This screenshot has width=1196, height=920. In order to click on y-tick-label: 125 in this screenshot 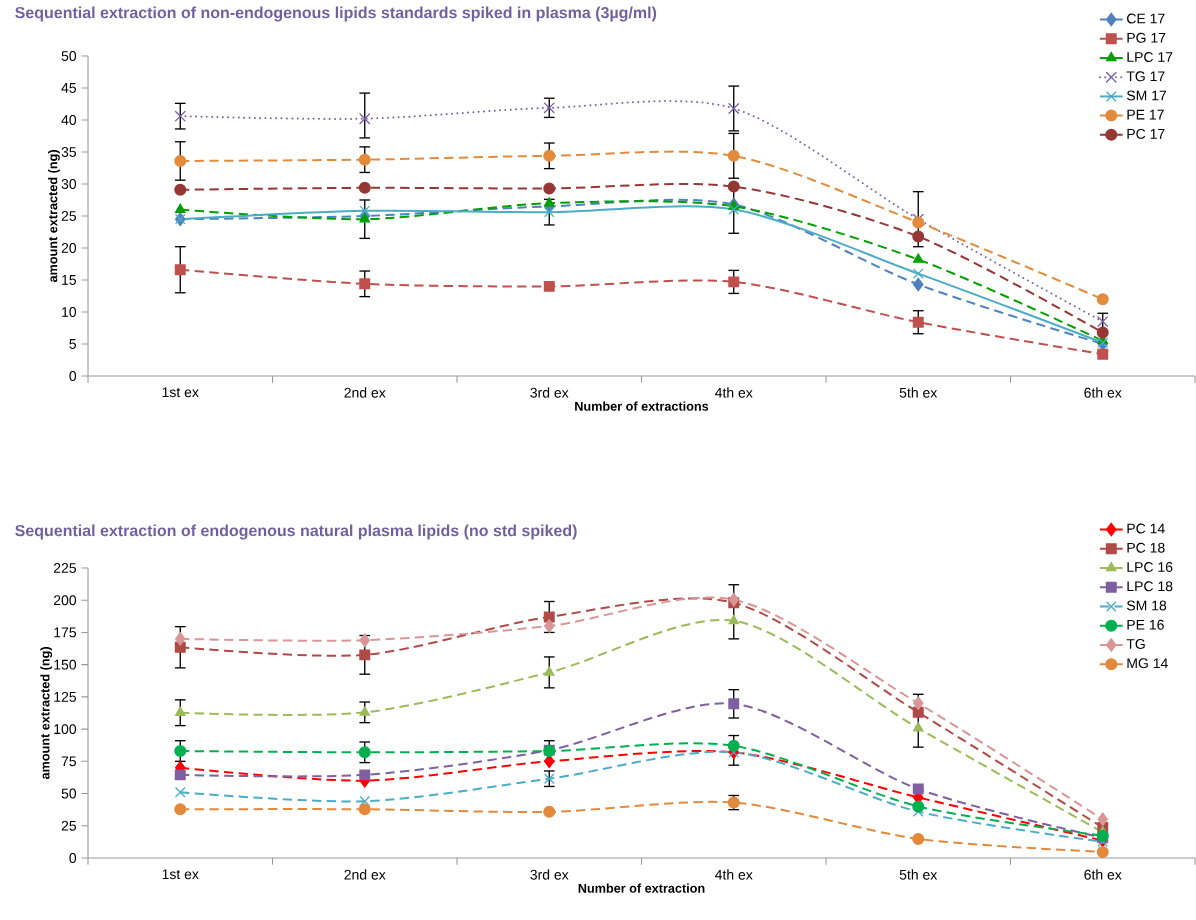, I will do `click(65, 696)`.